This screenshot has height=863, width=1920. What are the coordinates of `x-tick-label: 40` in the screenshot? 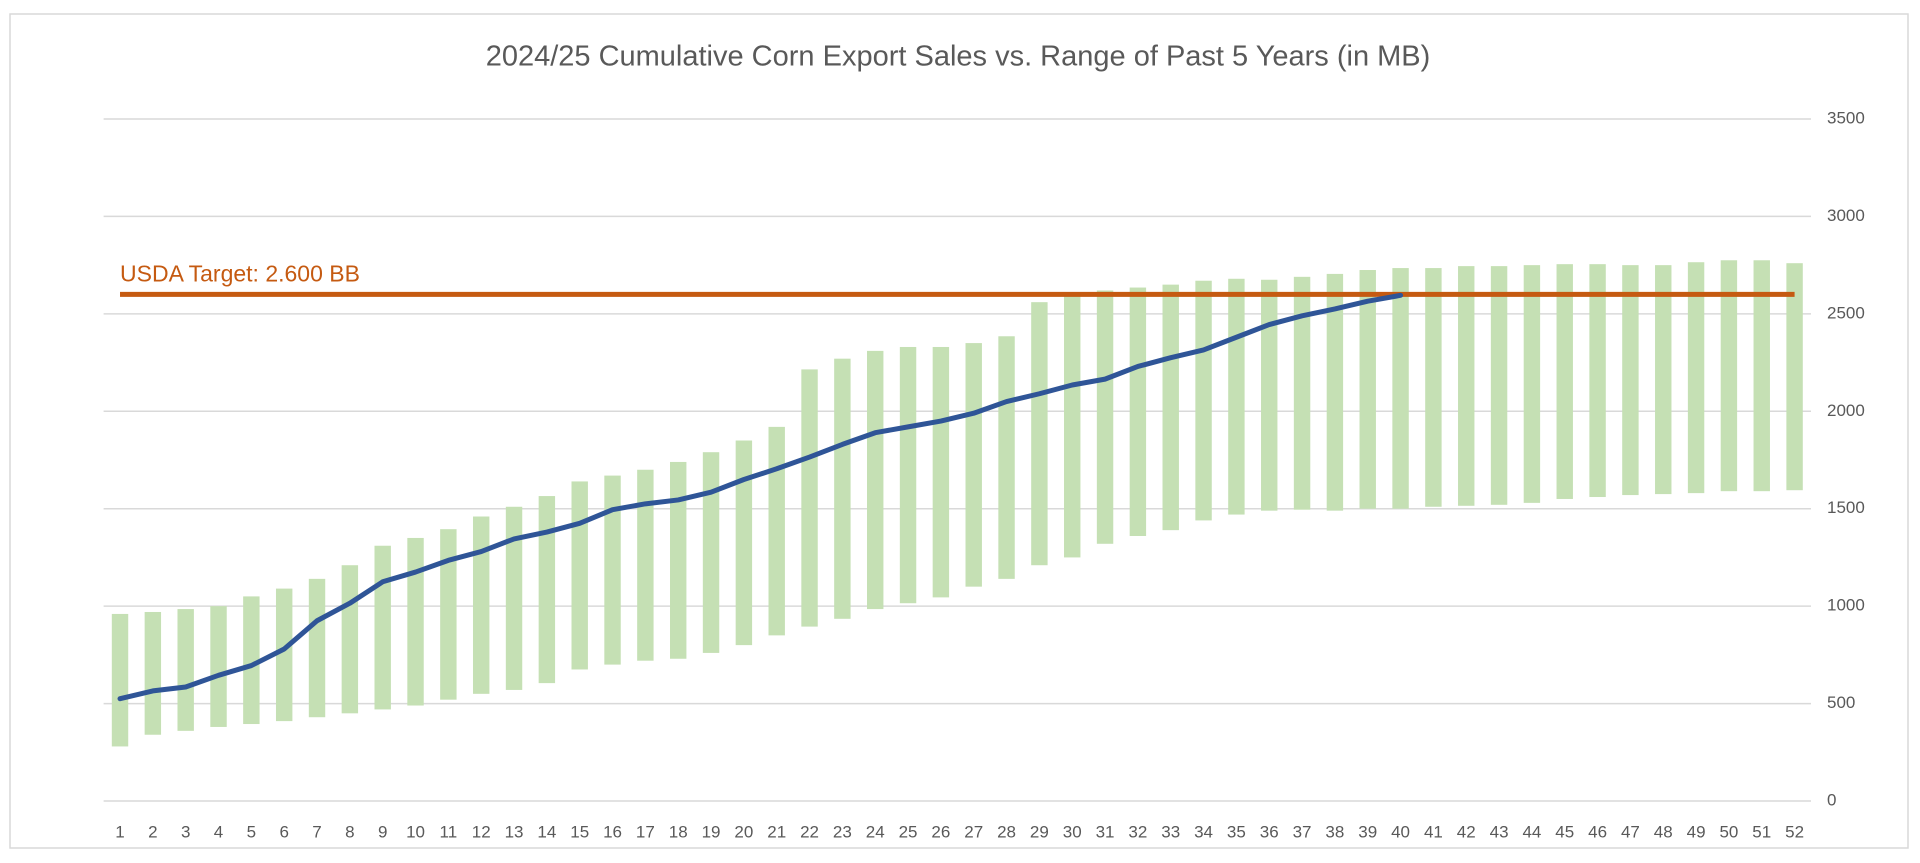 It's located at (1400, 831).